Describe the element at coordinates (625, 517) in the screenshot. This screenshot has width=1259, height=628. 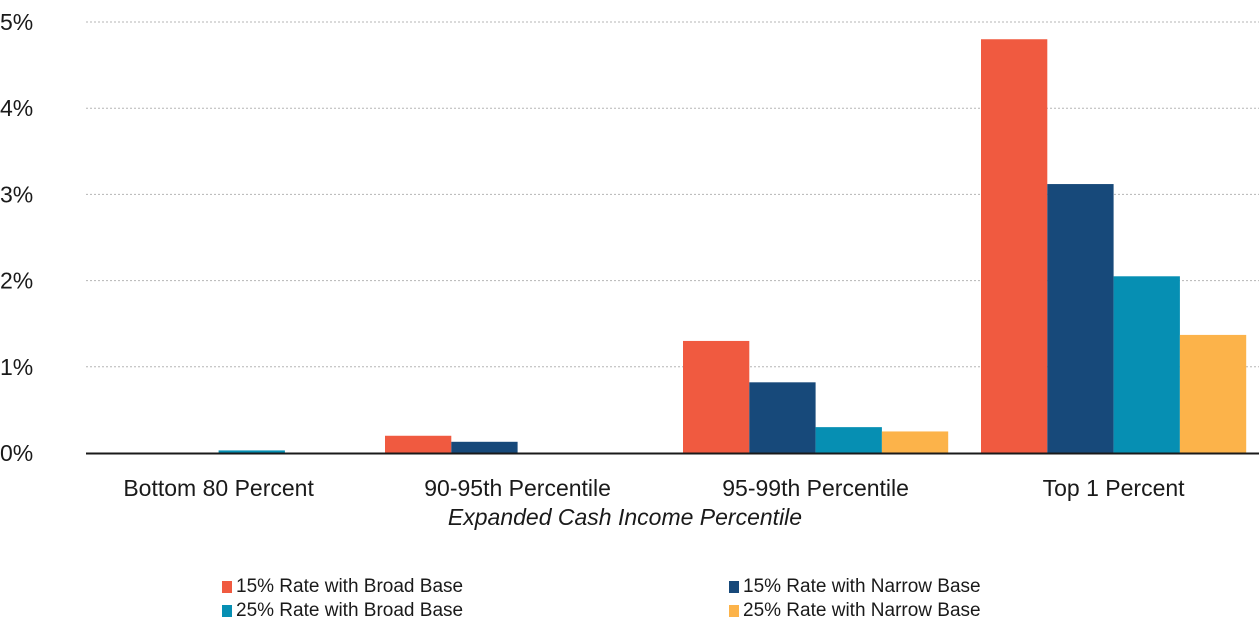
I see `x-axis-label: Expanded Cash Income Percentile` at that location.